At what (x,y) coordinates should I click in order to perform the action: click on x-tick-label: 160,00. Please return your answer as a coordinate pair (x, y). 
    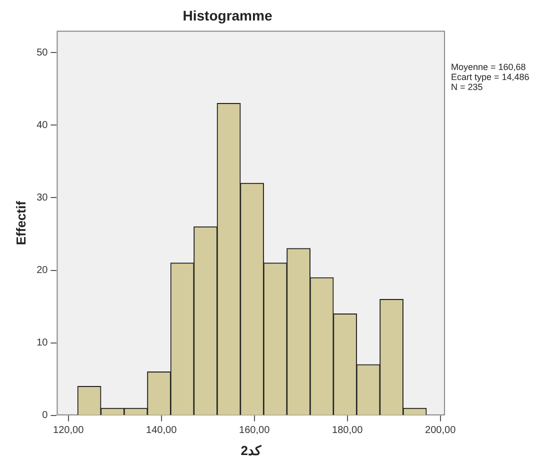
    Looking at the image, I should click on (254, 430).